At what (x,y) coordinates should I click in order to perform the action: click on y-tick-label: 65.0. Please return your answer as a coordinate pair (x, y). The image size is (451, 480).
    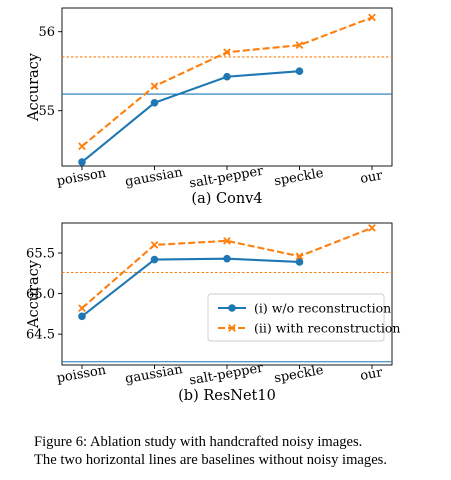
    Looking at the image, I should click on (40, 294).